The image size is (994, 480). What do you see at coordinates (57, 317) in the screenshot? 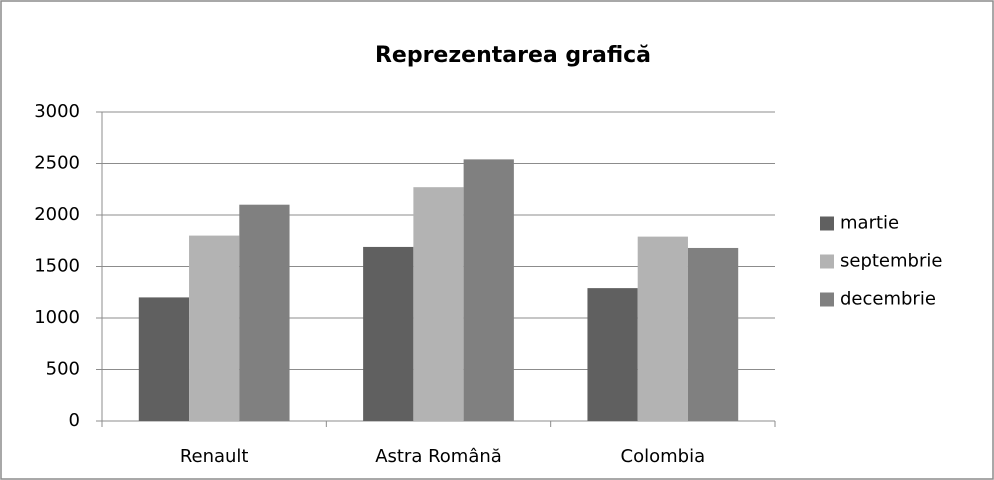
I see `y-tick-label: 1000` at bounding box center [57, 317].